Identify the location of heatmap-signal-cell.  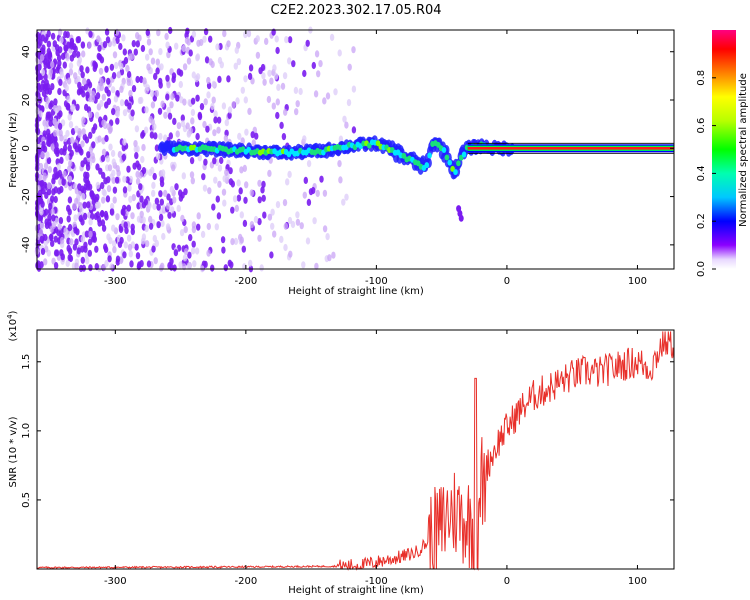
(404, 155).